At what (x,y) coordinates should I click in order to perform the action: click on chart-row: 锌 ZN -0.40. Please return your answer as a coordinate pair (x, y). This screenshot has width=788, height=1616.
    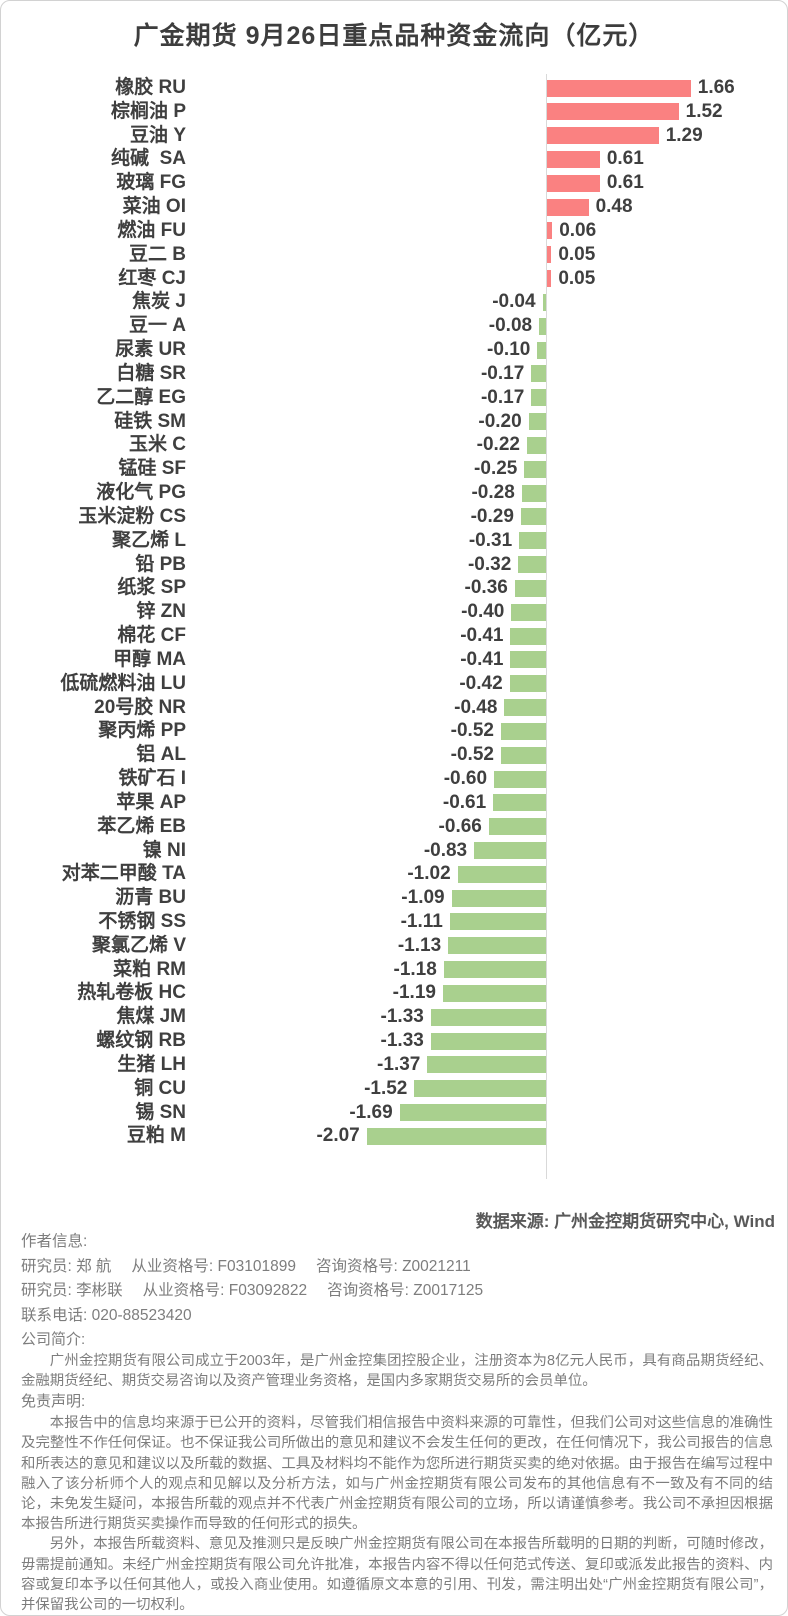
    Looking at the image, I should click on (394, 612).